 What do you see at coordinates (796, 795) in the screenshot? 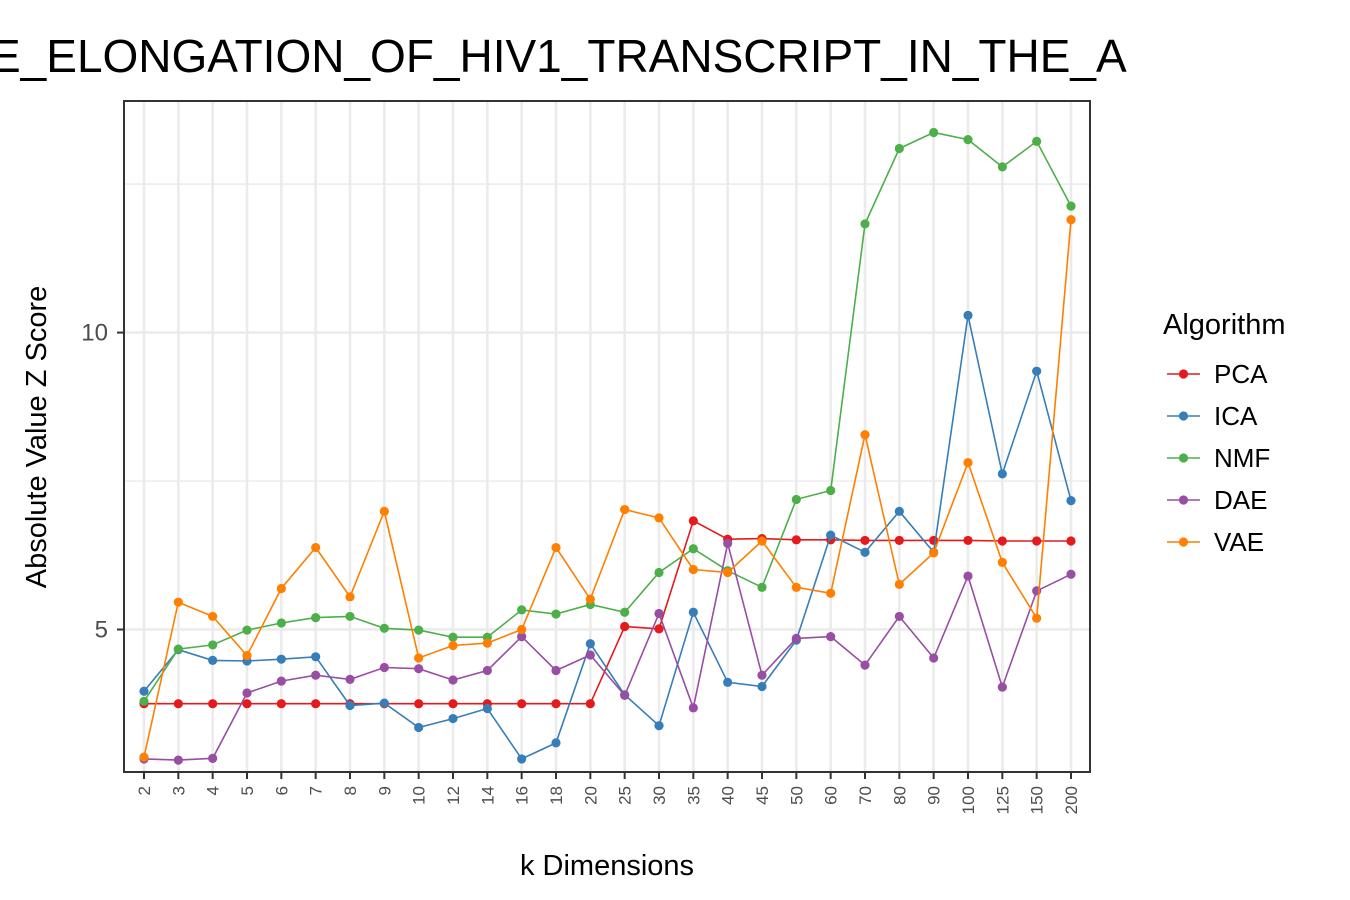
I see `x-tick-label: 50` at bounding box center [796, 795].